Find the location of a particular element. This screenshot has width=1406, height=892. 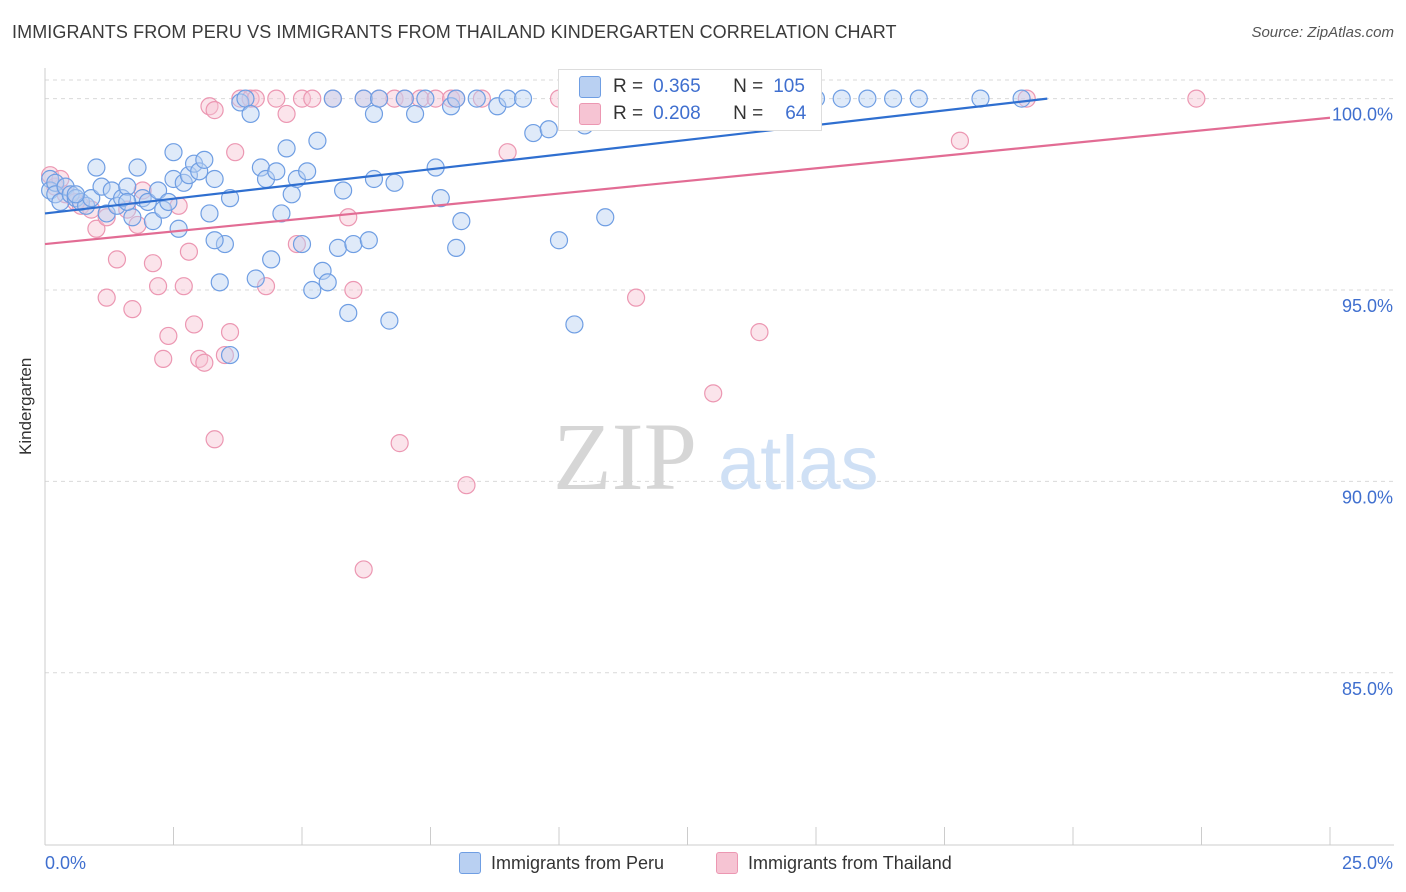

legend-item-peru: Immigrants from Peru is located at coordinates (561, 863).